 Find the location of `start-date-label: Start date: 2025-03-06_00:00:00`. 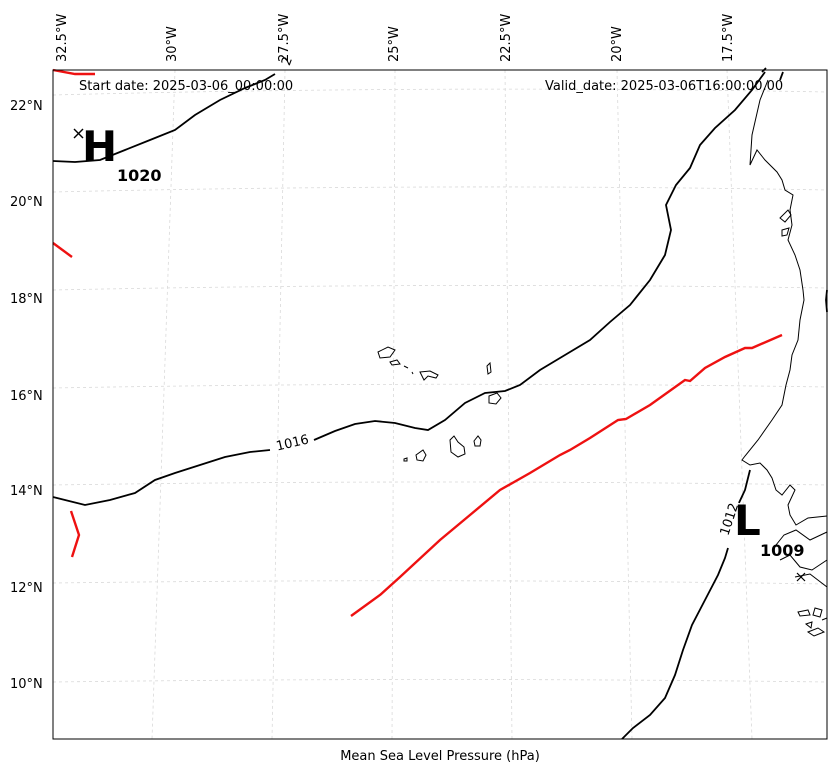

start-date-label: Start date: 2025-03-06_00:00:00 is located at coordinates (186, 86).